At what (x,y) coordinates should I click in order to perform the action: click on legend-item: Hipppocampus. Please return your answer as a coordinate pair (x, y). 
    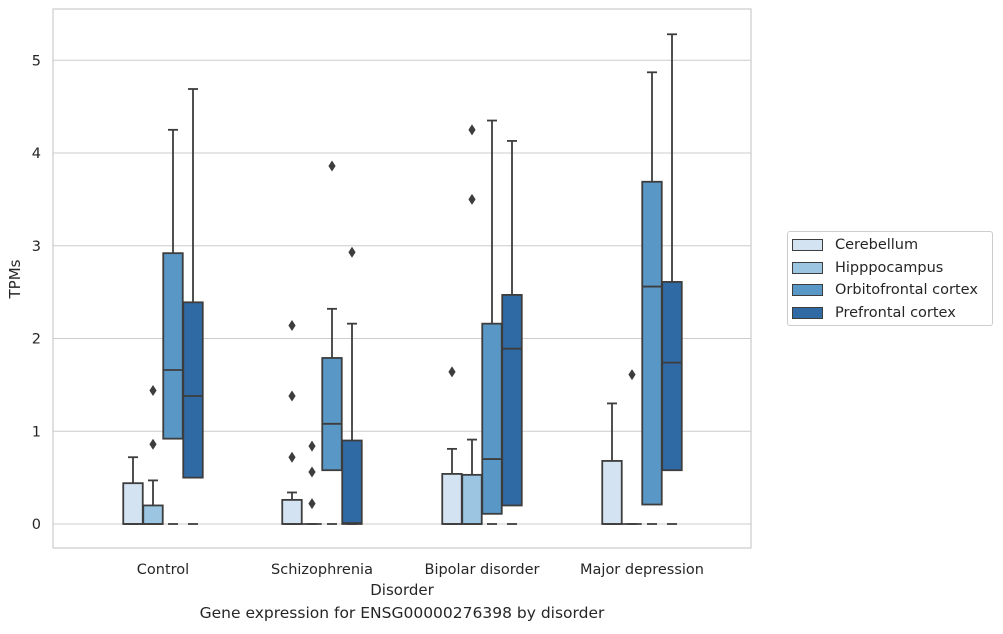
    Looking at the image, I should click on (867, 268).